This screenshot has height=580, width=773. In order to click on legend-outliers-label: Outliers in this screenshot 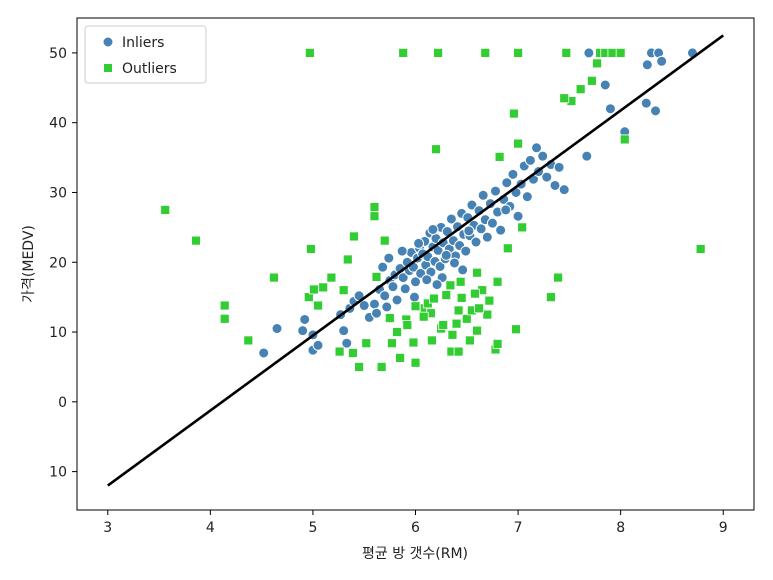, I will do `click(149, 69)`.